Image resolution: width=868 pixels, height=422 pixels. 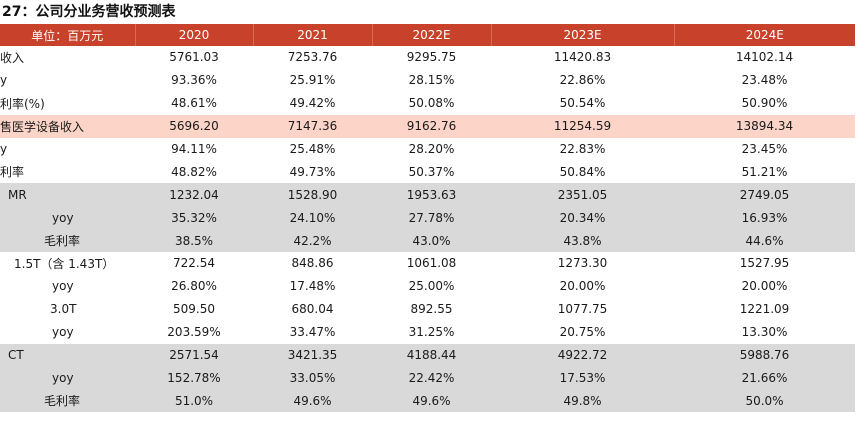 I want to click on cell-2024e: 2749.05, so click(x=764, y=195).